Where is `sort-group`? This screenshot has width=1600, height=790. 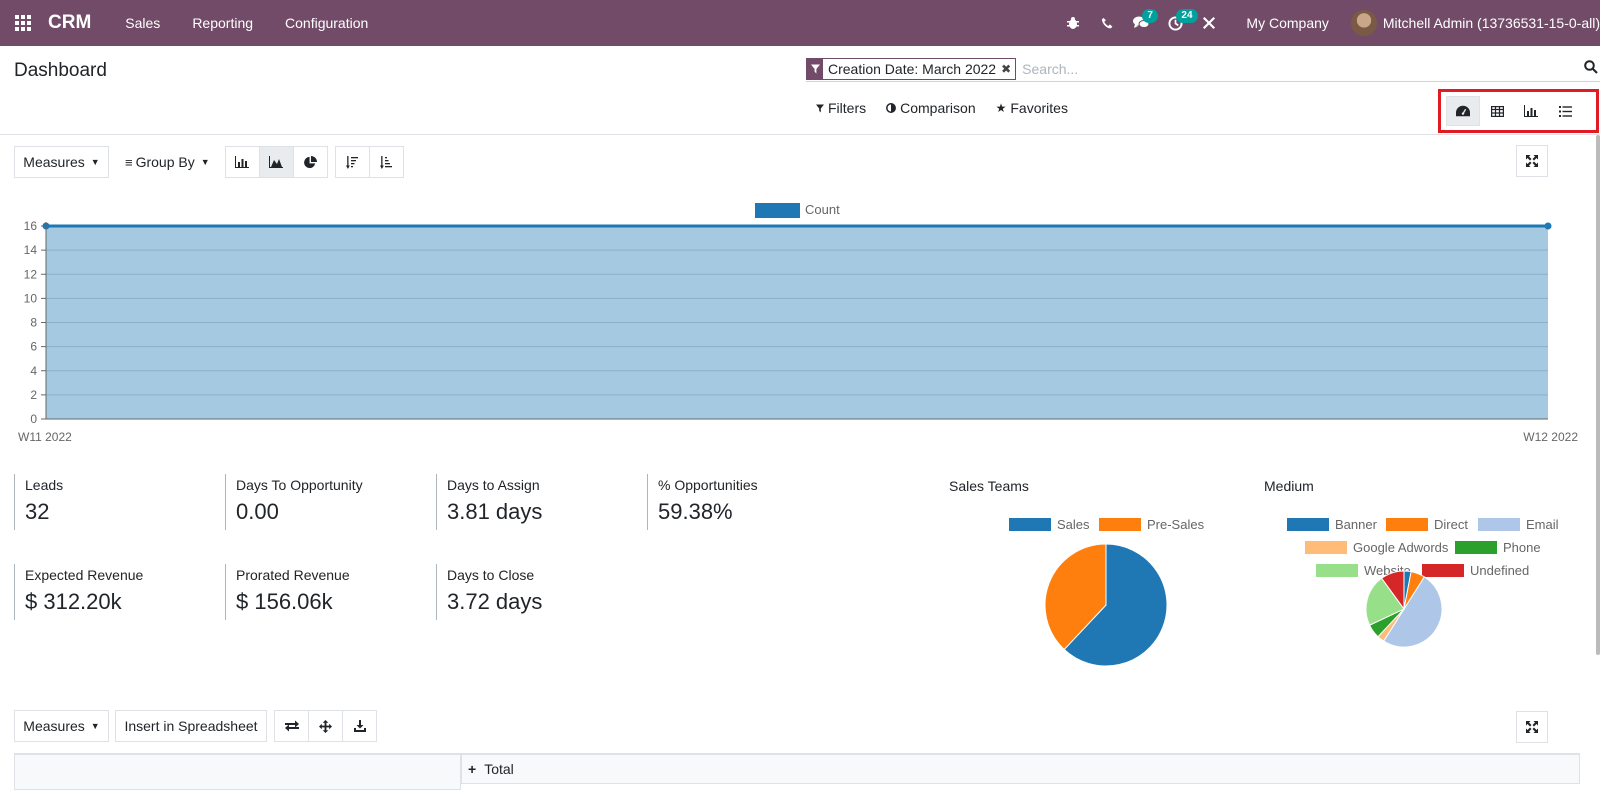
sort-group is located at coordinates (369, 162).